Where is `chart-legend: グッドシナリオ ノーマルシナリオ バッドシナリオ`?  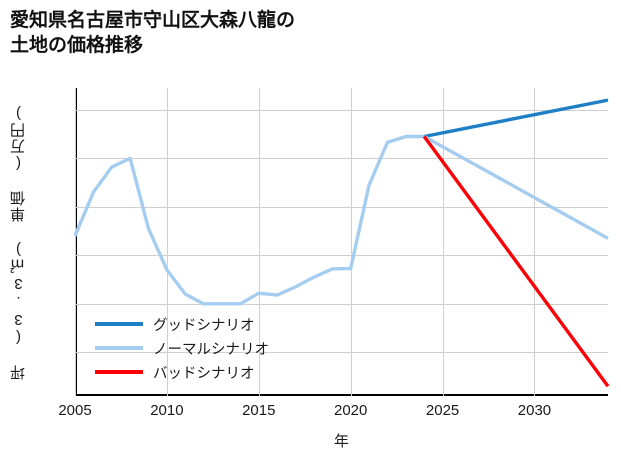
chart-legend: グッドシナリオ ノーマルシナリオ バッドシナリオ is located at coordinates (182, 349).